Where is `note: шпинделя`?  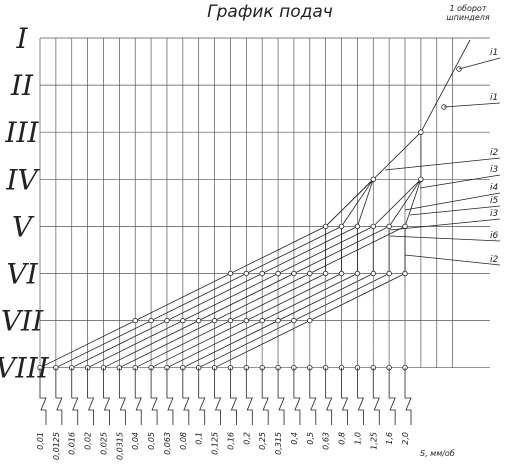 note: шпинделя is located at coordinates (468, 17).